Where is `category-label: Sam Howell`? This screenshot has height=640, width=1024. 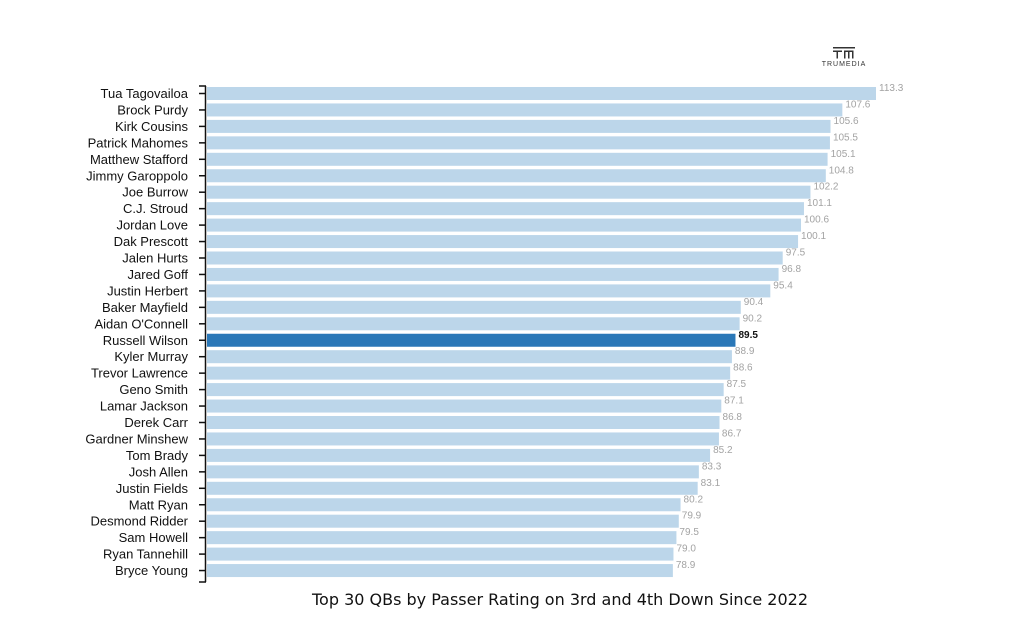 category-label: Sam Howell is located at coordinates (153, 537).